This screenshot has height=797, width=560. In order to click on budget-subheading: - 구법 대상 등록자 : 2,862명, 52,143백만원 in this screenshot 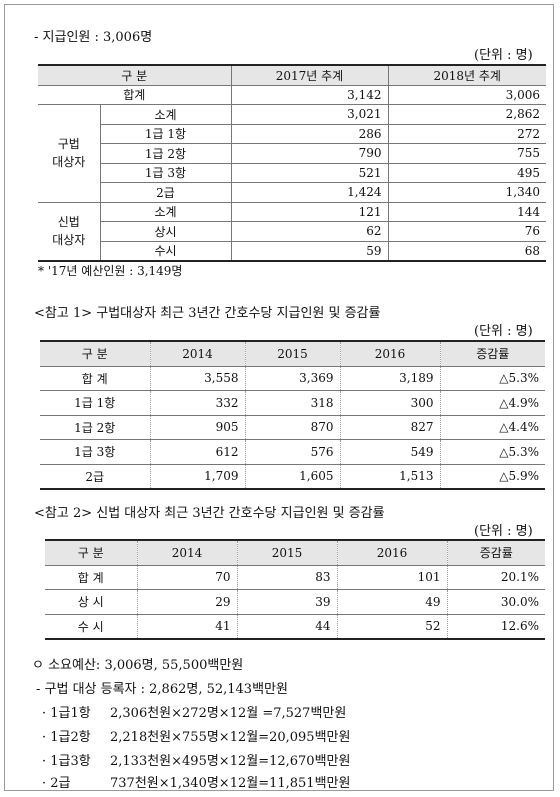, I will do `click(162, 689)`.